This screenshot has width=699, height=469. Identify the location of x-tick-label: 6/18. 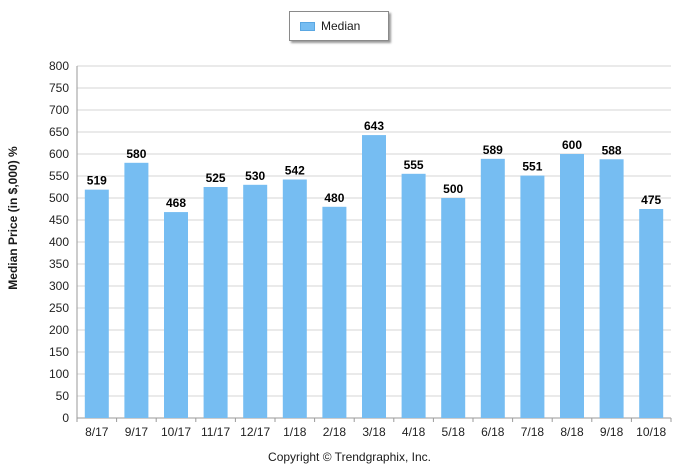
(493, 432).